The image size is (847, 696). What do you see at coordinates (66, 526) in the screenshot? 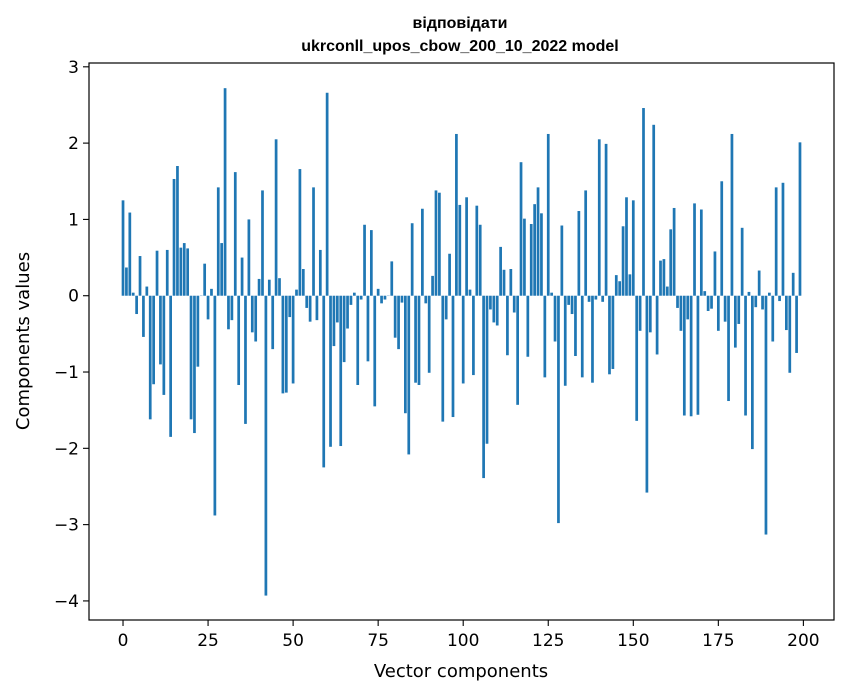
I see `y-tick-label: −3` at bounding box center [66, 526].